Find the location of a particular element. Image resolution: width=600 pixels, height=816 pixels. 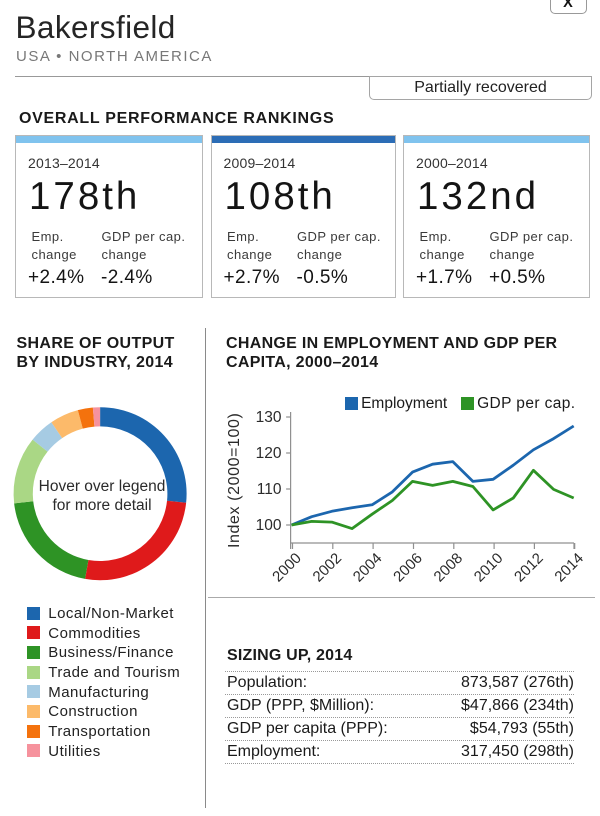

svg-text: 120 is located at coordinates (269, 453).